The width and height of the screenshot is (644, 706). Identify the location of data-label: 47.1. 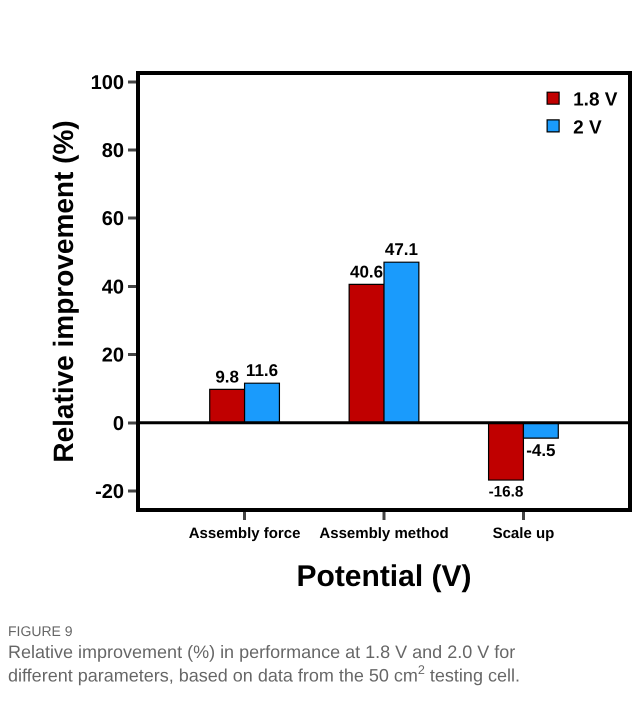
(401, 250).